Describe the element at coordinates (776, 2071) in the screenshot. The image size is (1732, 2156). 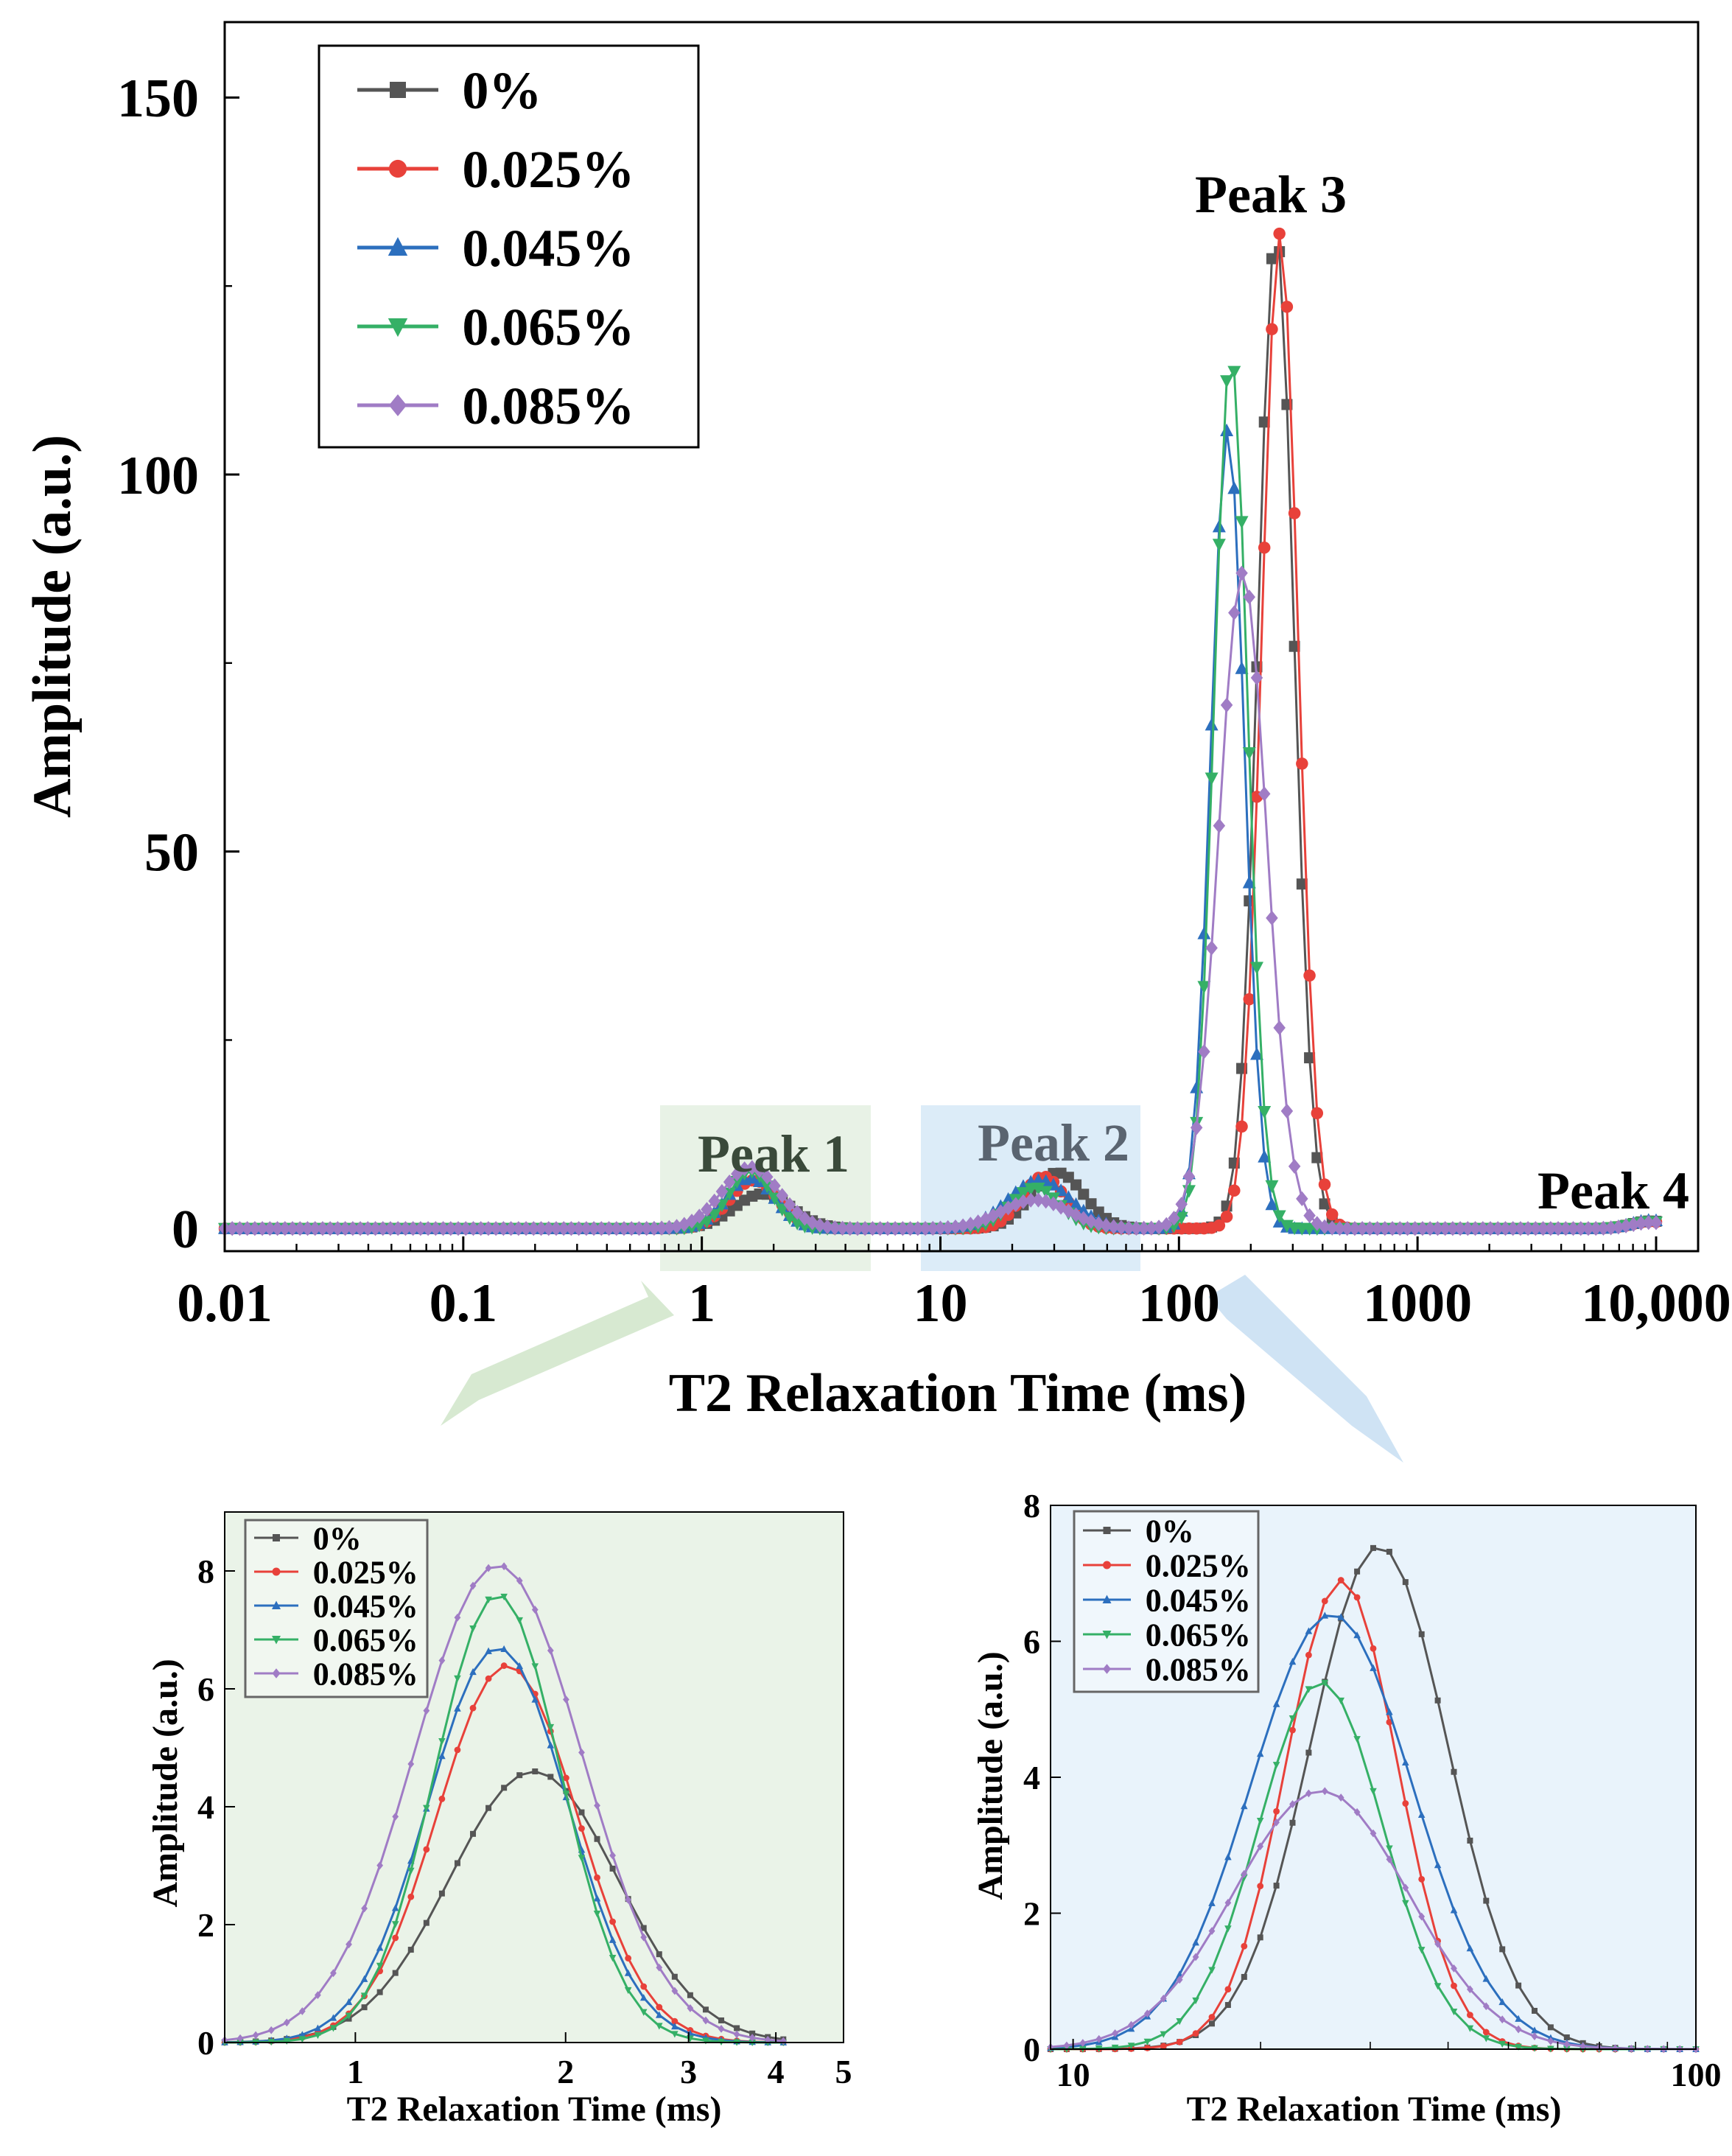
I see `inset1-x-tick-label: 4` at that location.